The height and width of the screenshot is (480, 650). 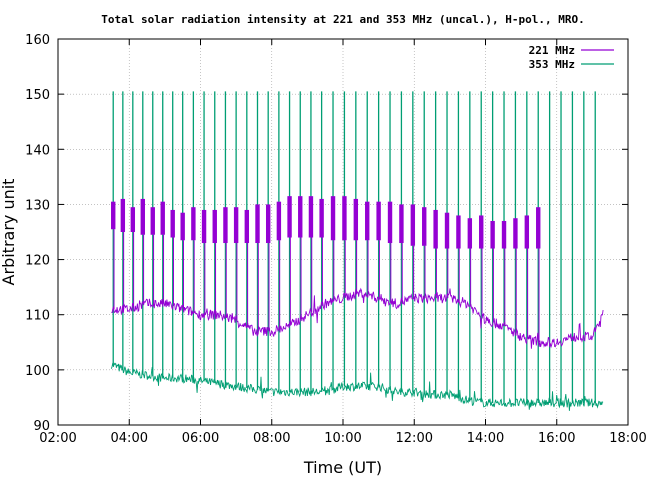 I want to click on legend-label-221: 221 MHz, so click(x=552, y=50).